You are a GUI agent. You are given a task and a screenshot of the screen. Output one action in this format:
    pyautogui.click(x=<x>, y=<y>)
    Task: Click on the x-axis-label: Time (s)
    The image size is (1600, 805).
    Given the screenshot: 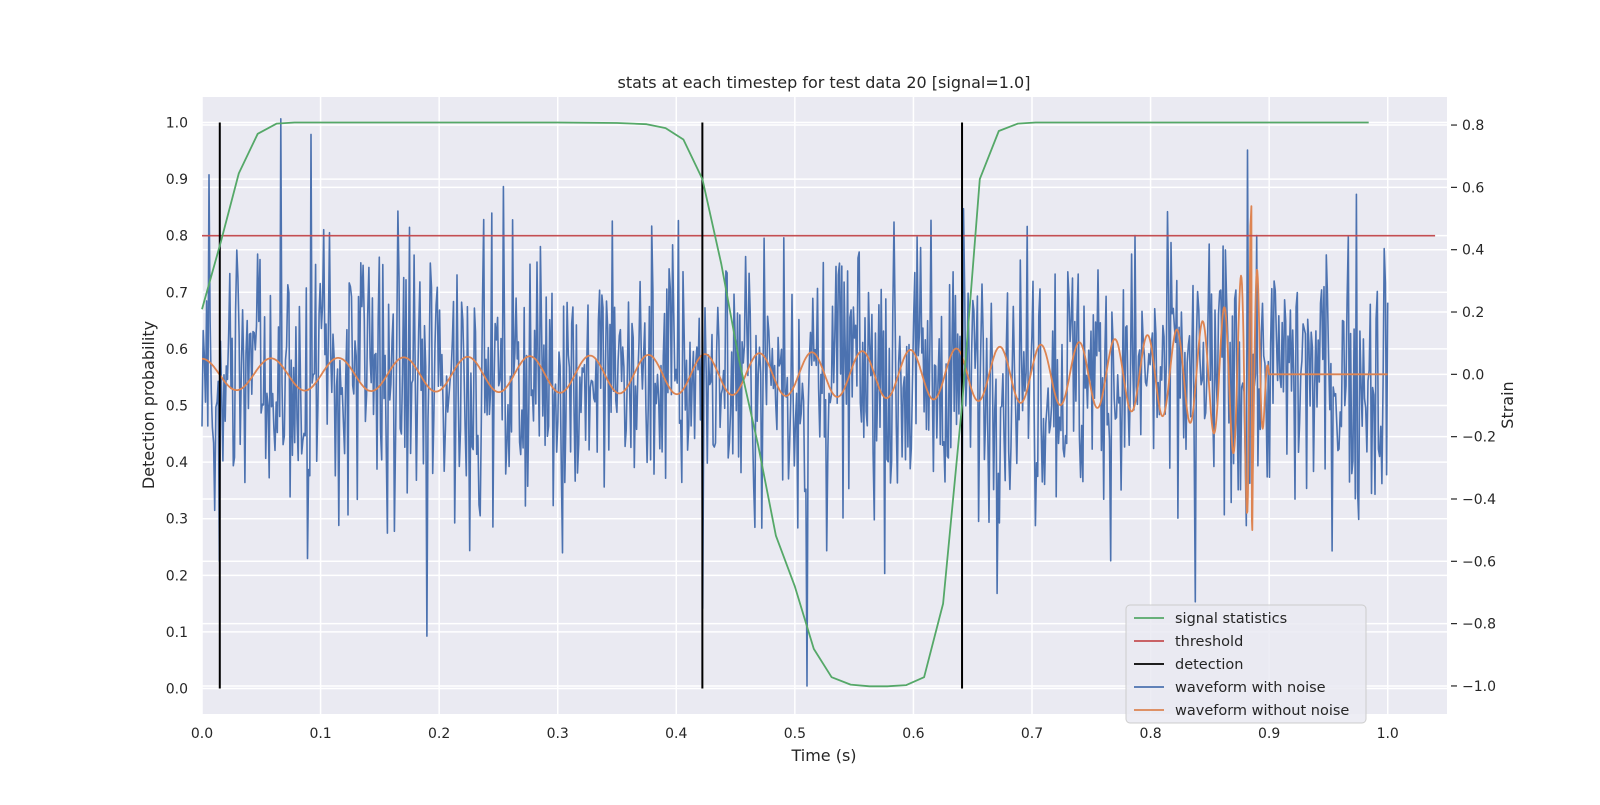 What is the action you would take?
    pyautogui.click(x=823, y=755)
    